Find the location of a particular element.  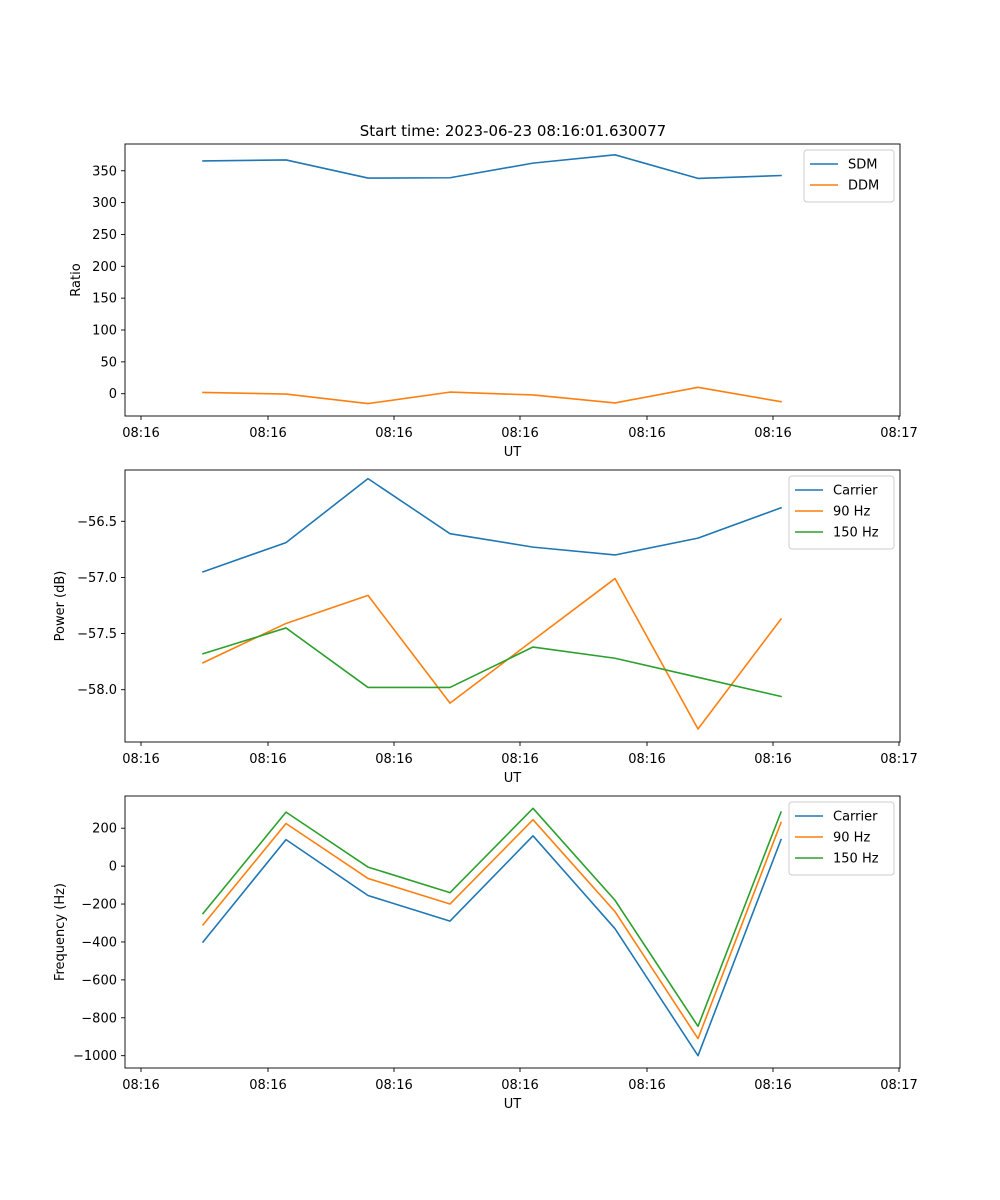

legend: SDM DDM is located at coordinates (849, 176).